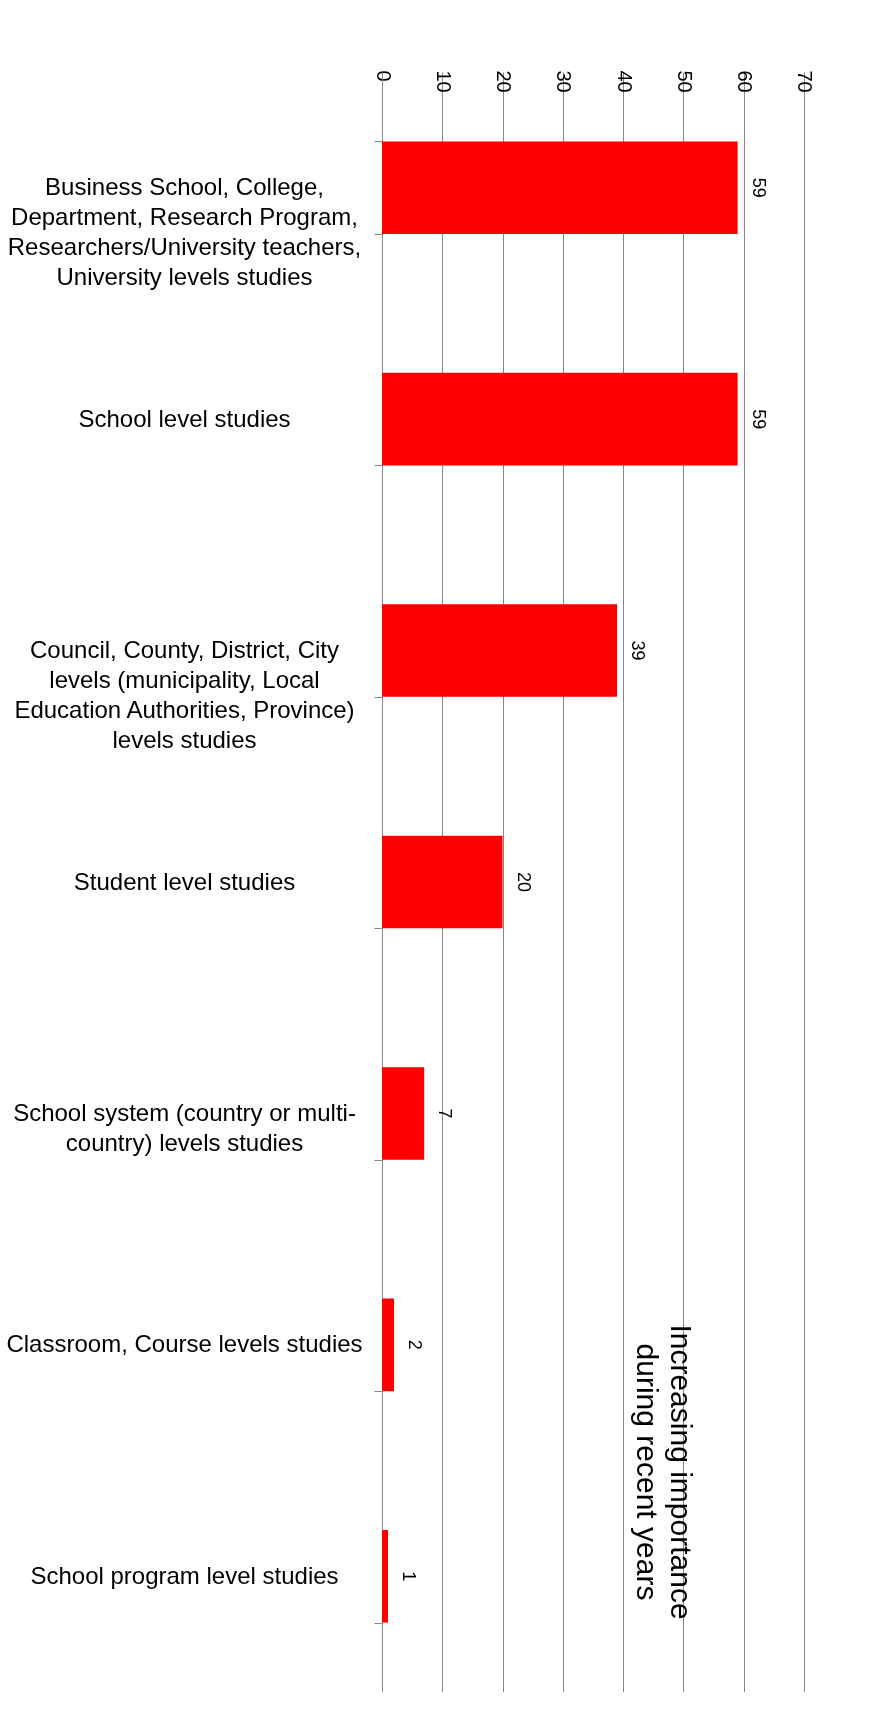 This screenshot has height=1722, width=896. What do you see at coordinates (409, 1576) in the screenshot?
I see `data-label: 1` at bounding box center [409, 1576].